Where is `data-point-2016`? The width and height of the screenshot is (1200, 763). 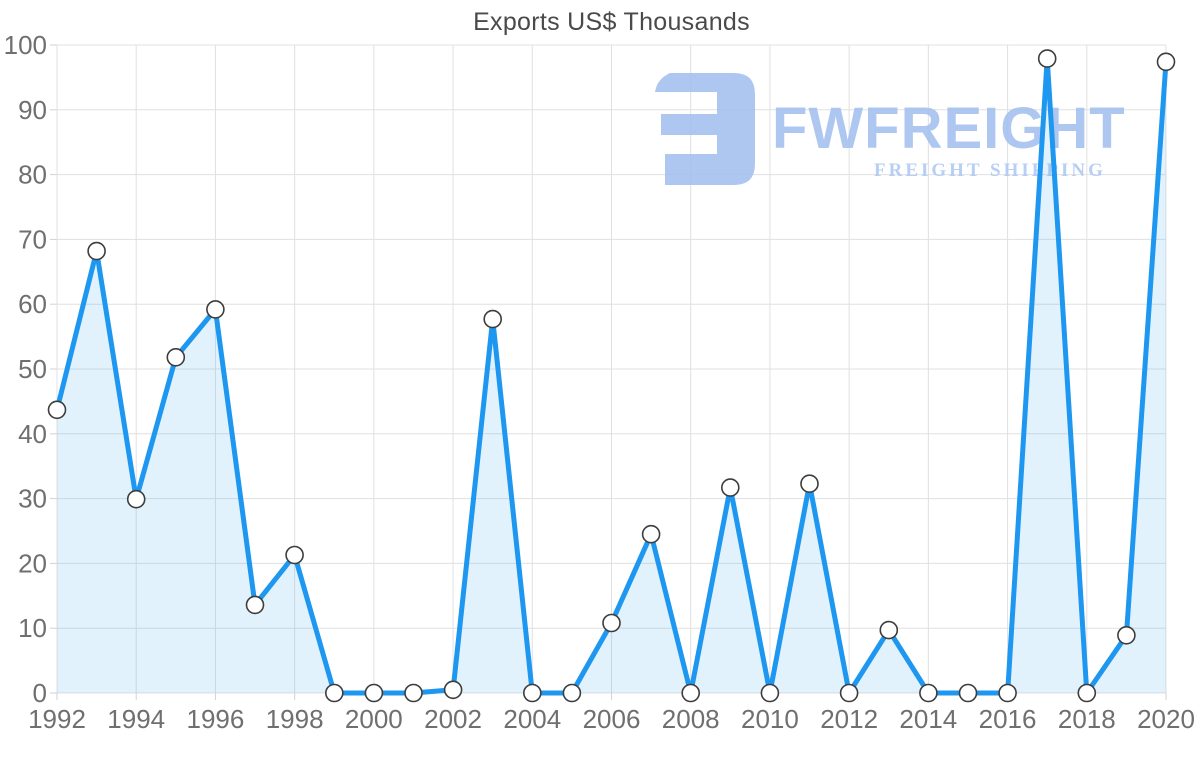
data-point-2016 is located at coordinates (1007, 693).